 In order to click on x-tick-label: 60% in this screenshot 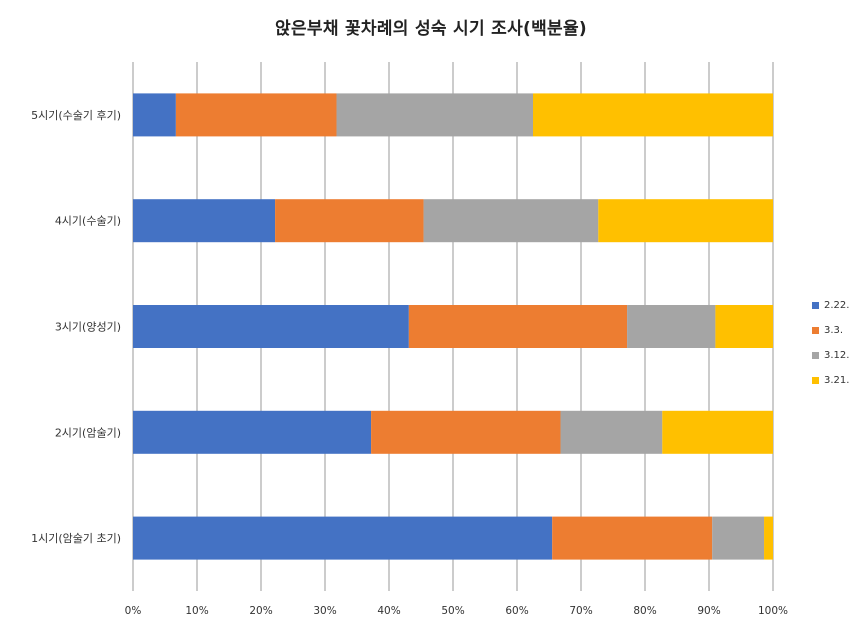, I will do `click(516, 611)`.